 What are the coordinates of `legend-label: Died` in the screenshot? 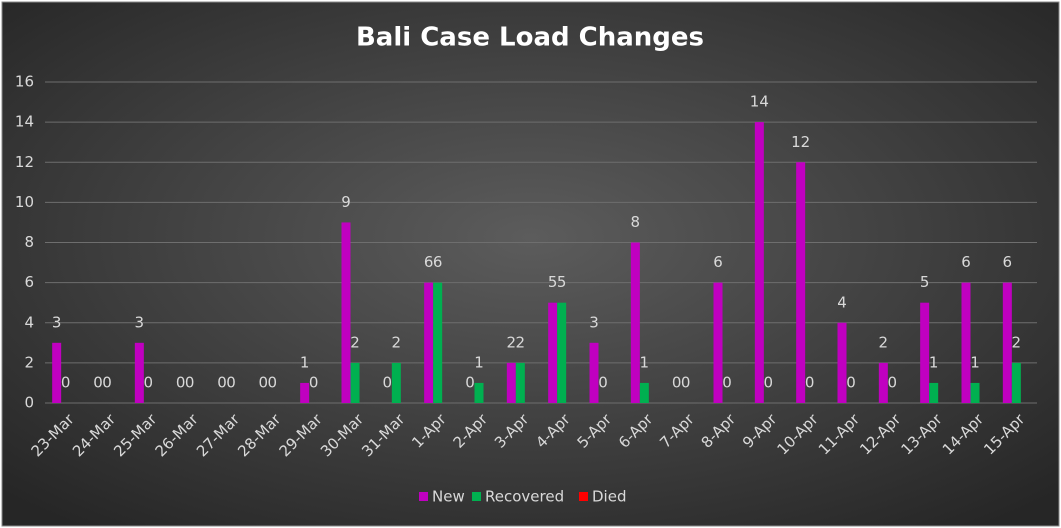 It's located at (609, 497).